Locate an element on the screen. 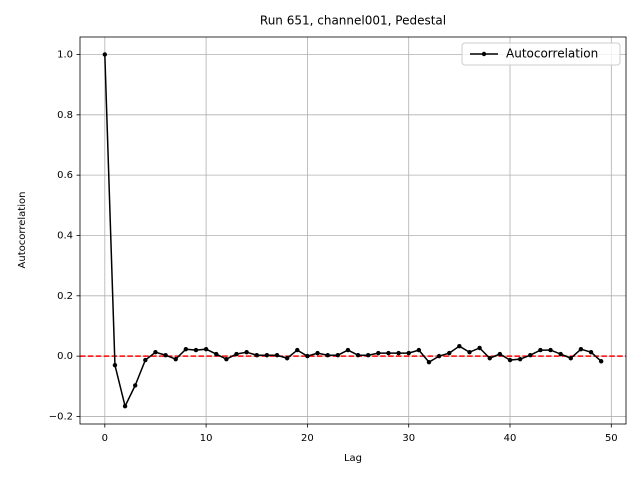 This screenshot has width=640, height=480. legend-marker is located at coordinates (484, 54).